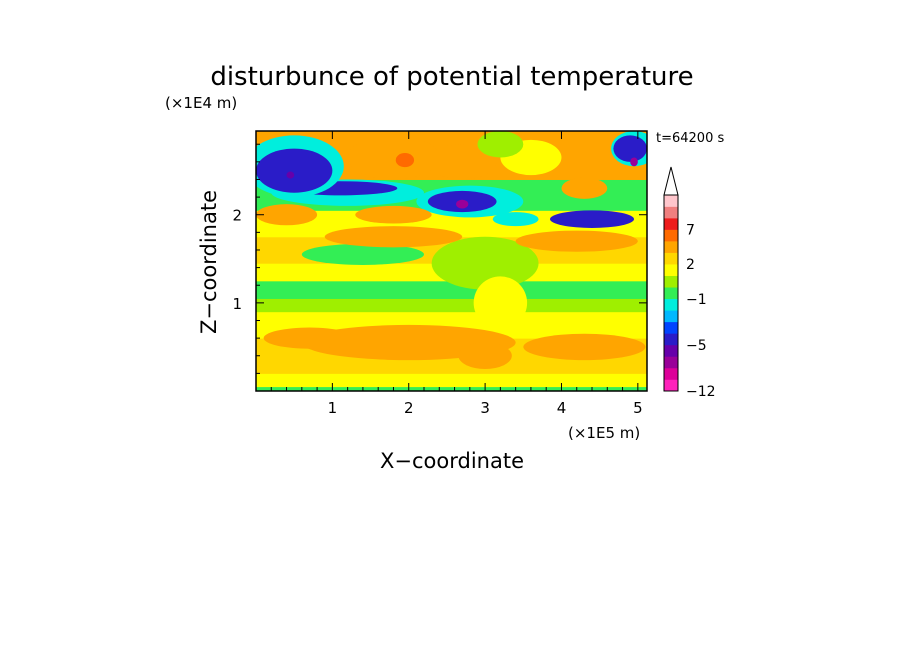  I want to click on y-unit-label: (×1E4 m), so click(201, 103).